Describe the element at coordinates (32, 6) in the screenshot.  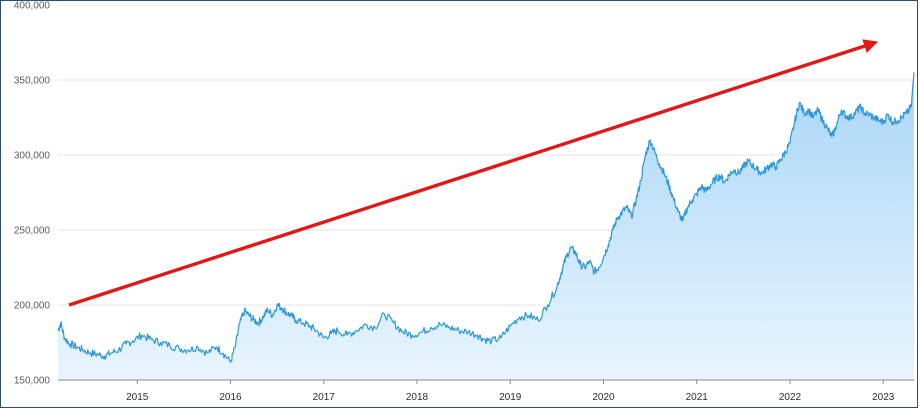
I see `y-tick-label: 400,000` at that location.